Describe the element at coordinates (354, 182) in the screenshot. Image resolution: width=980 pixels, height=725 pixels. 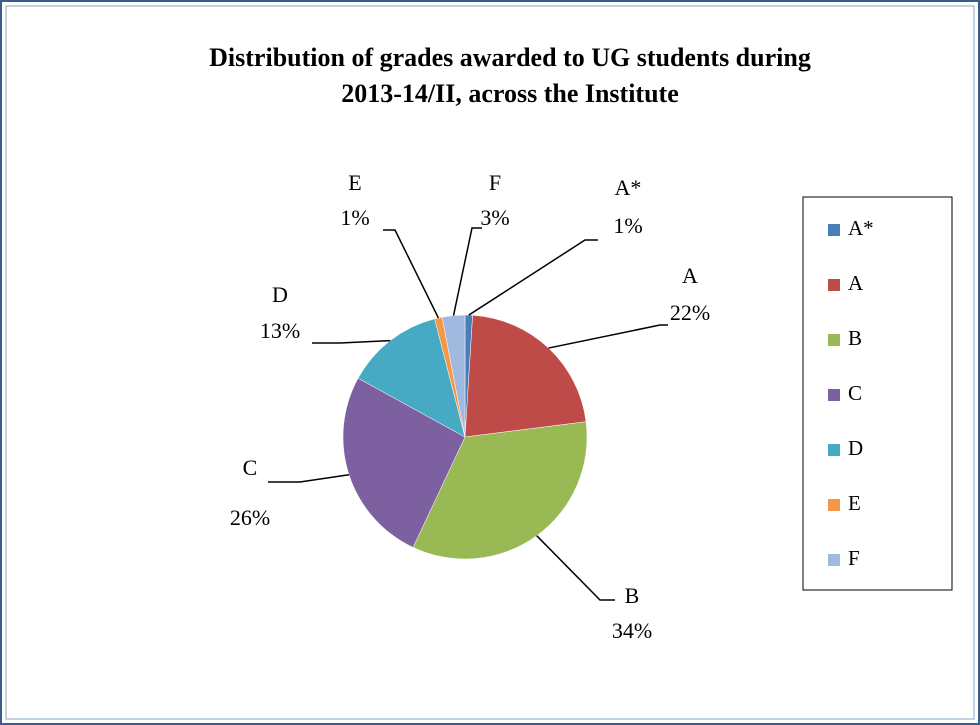
I see `data-label-name: E` at that location.